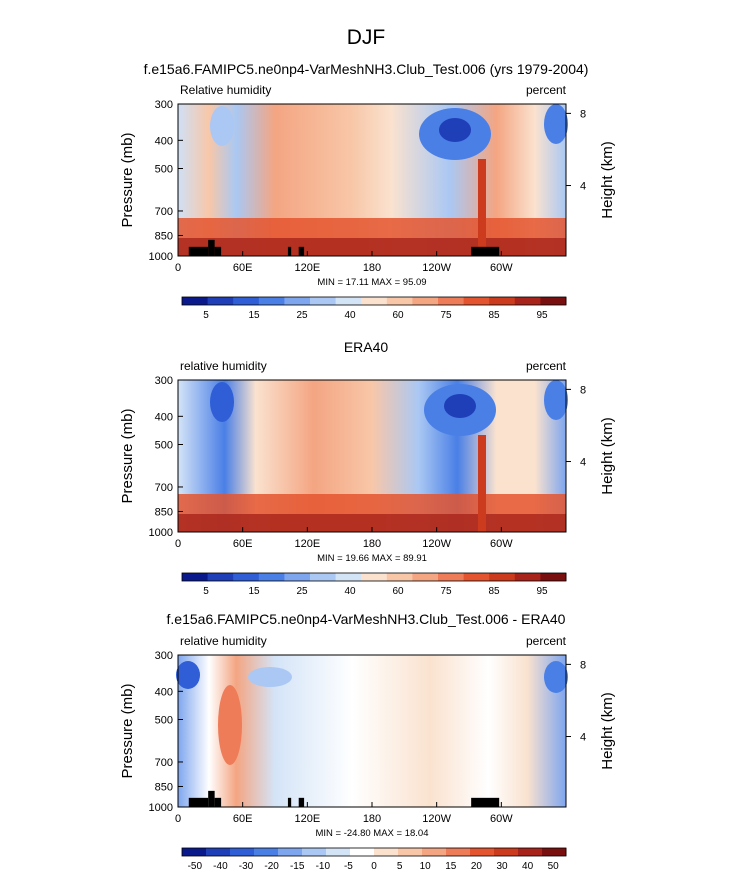  What do you see at coordinates (164, 512) in the screenshot?
I see `y-tick-label: 850` at bounding box center [164, 512].